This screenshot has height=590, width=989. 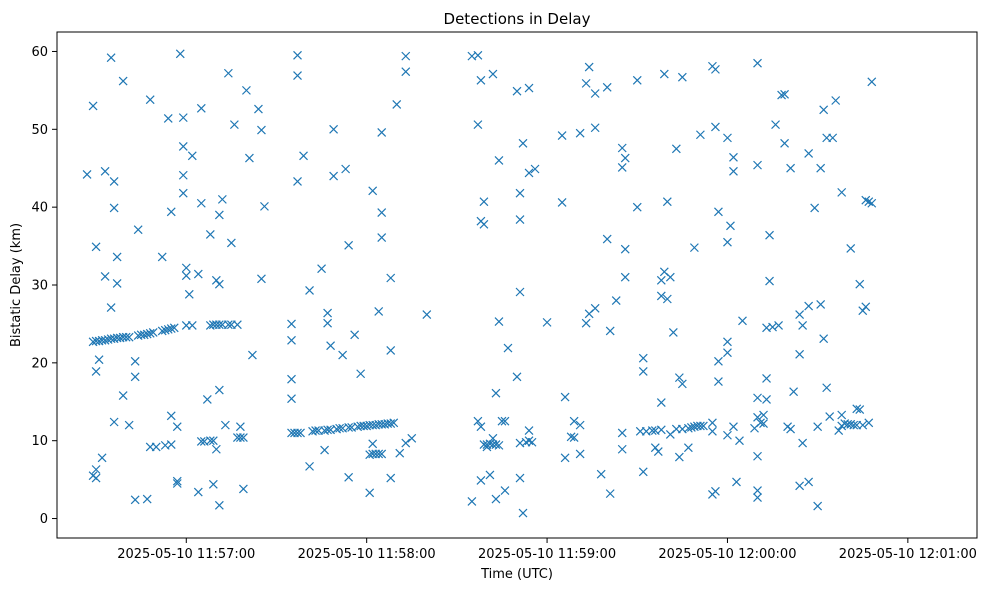 What do you see at coordinates (39, 52) in the screenshot?
I see `y-tick-label: 60` at bounding box center [39, 52].